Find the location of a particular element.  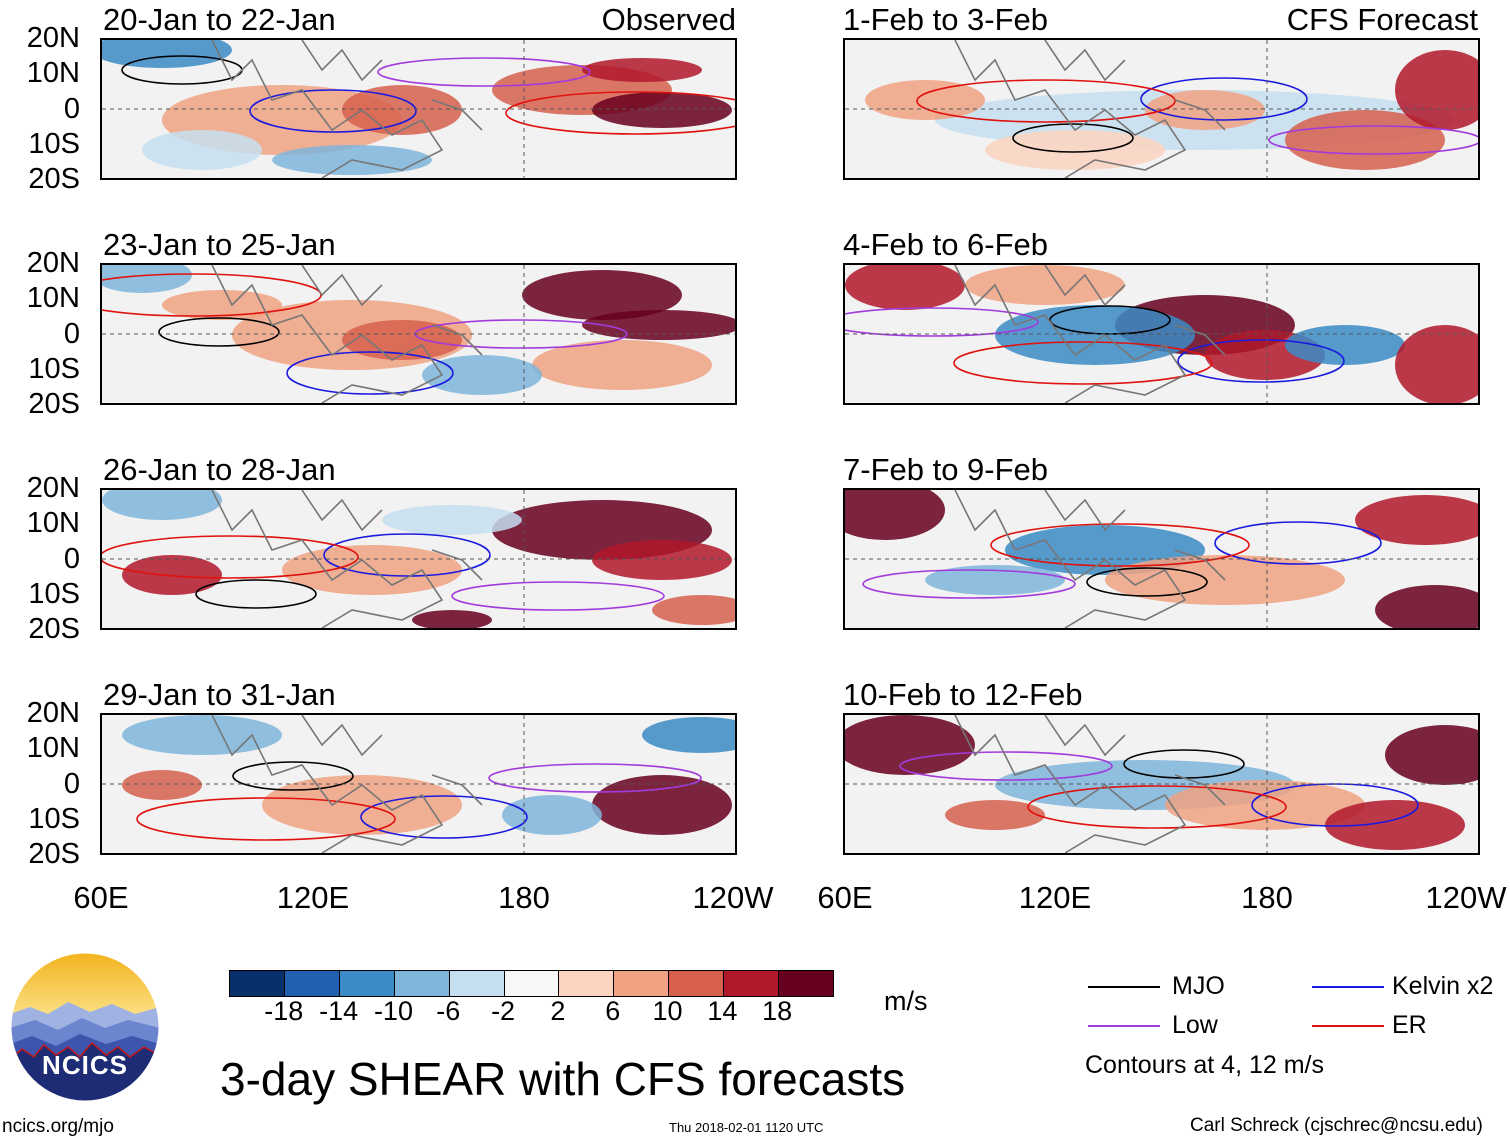

logo-text: NCICS is located at coordinates (85, 1065).